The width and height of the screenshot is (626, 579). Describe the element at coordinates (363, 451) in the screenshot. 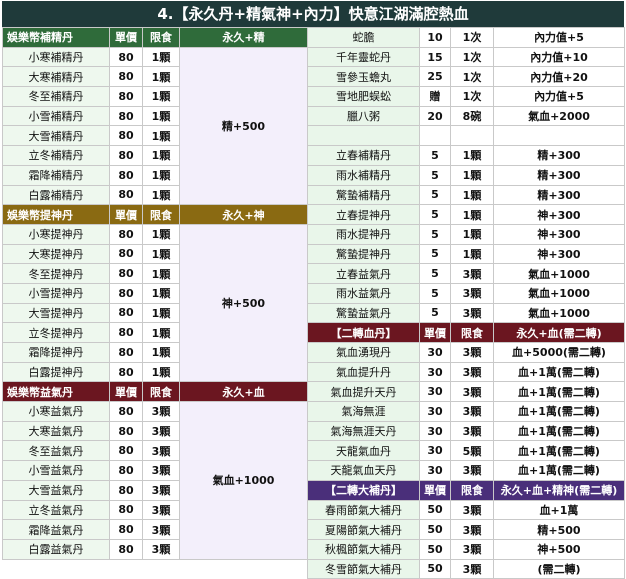

I see `item-name: 天龍氣血丹` at that location.